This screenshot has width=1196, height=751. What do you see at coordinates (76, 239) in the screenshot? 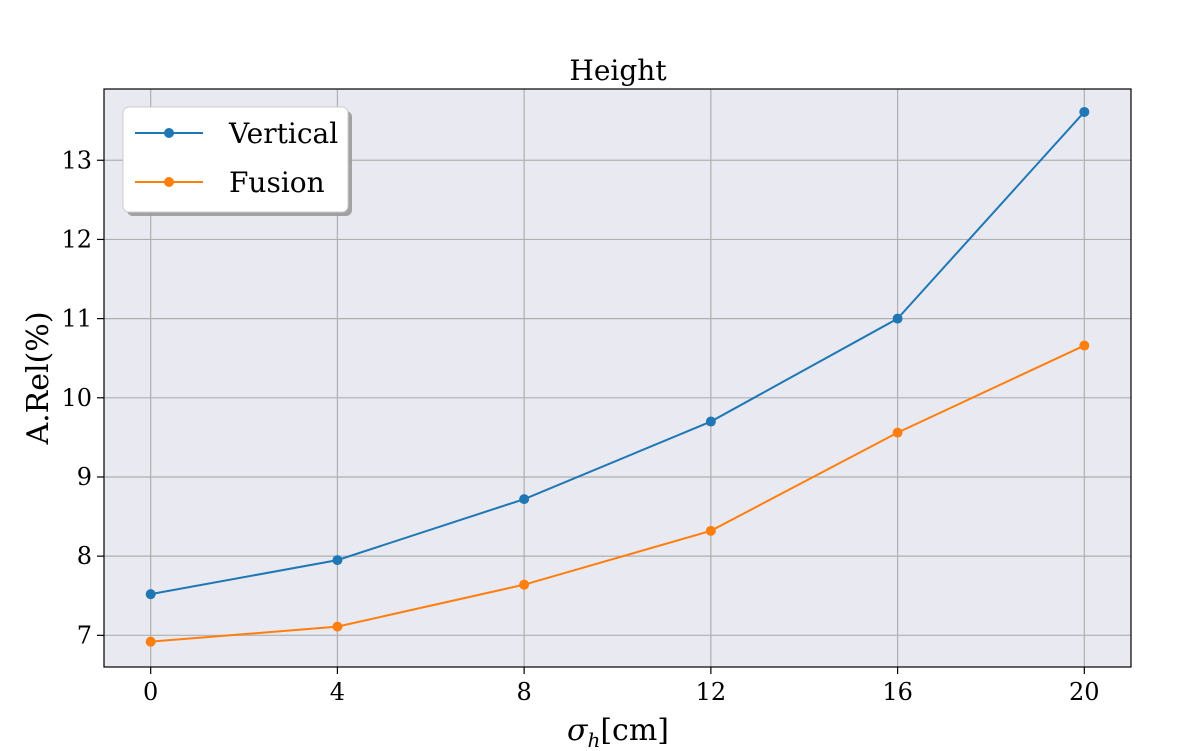
I see `y-tick-label: 12` at bounding box center [76, 239].